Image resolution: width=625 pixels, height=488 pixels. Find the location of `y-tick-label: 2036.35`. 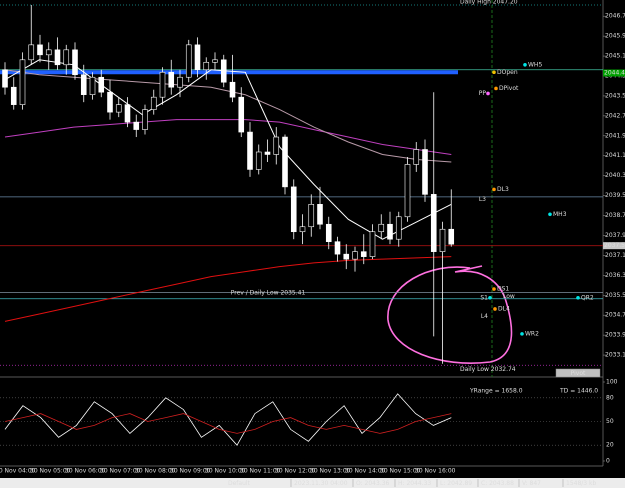

y-tick-label: 2036.35 is located at coordinates (615, 275).